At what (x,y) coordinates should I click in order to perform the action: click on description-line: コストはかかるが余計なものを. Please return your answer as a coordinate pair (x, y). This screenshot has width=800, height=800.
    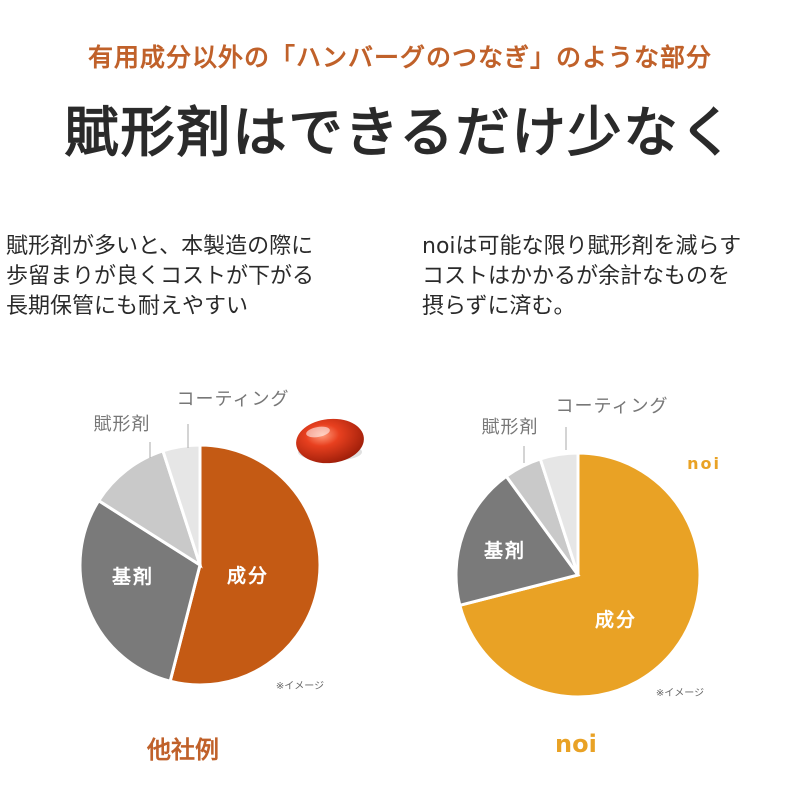
    Looking at the image, I should click on (576, 276).